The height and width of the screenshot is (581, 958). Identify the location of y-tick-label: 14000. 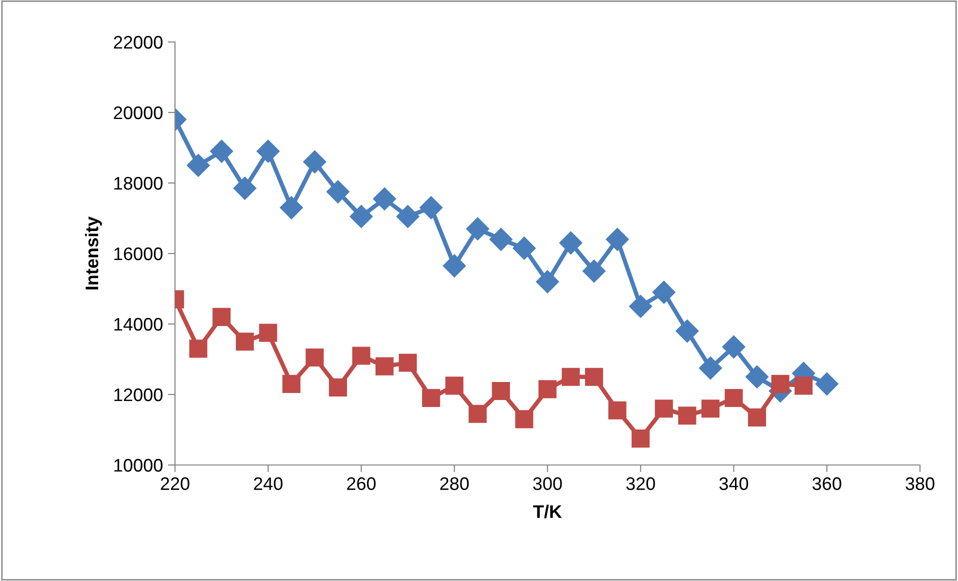
(138, 324).